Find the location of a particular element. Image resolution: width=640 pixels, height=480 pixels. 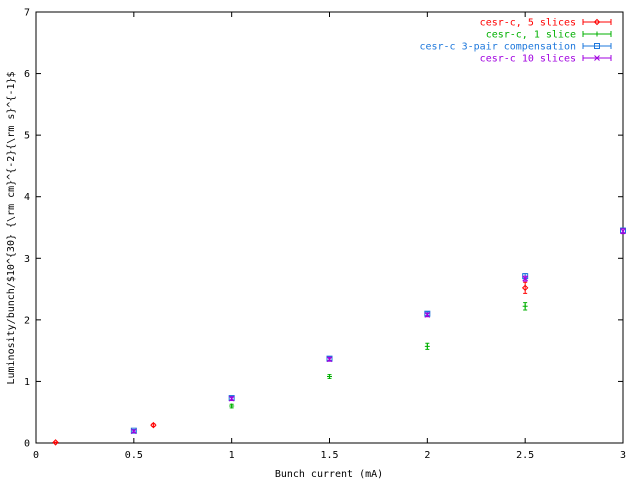

x-tick-label: 1.5 is located at coordinates (329, 455).